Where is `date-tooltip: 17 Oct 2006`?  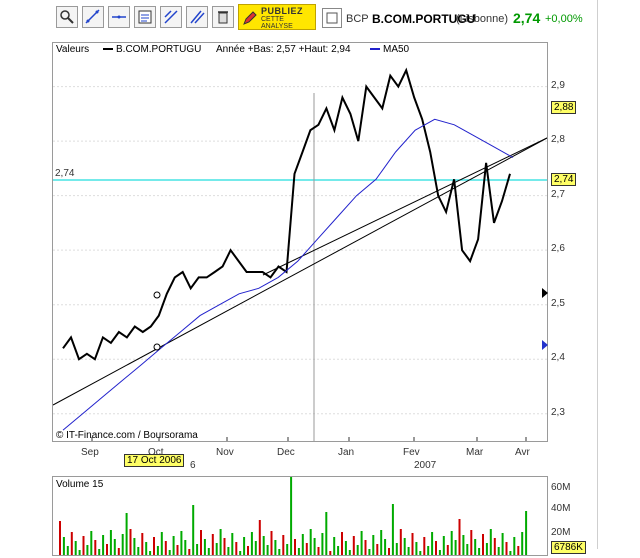 date-tooltip: 17 Oct 2006 is located at coordinates (154, 460).